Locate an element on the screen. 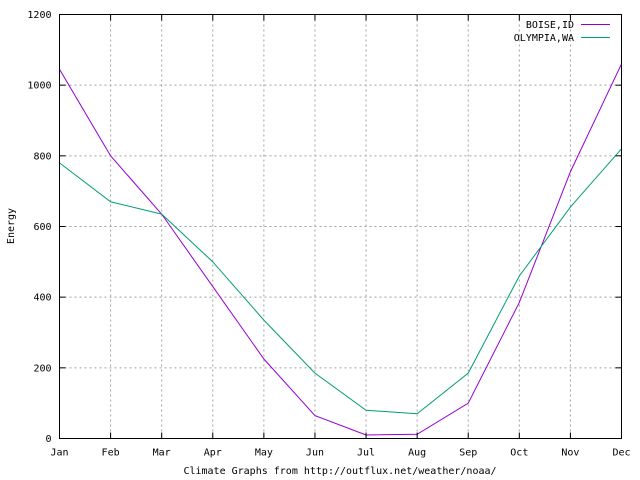  y-axis-label: Energy is located at coordinates (11, 226).